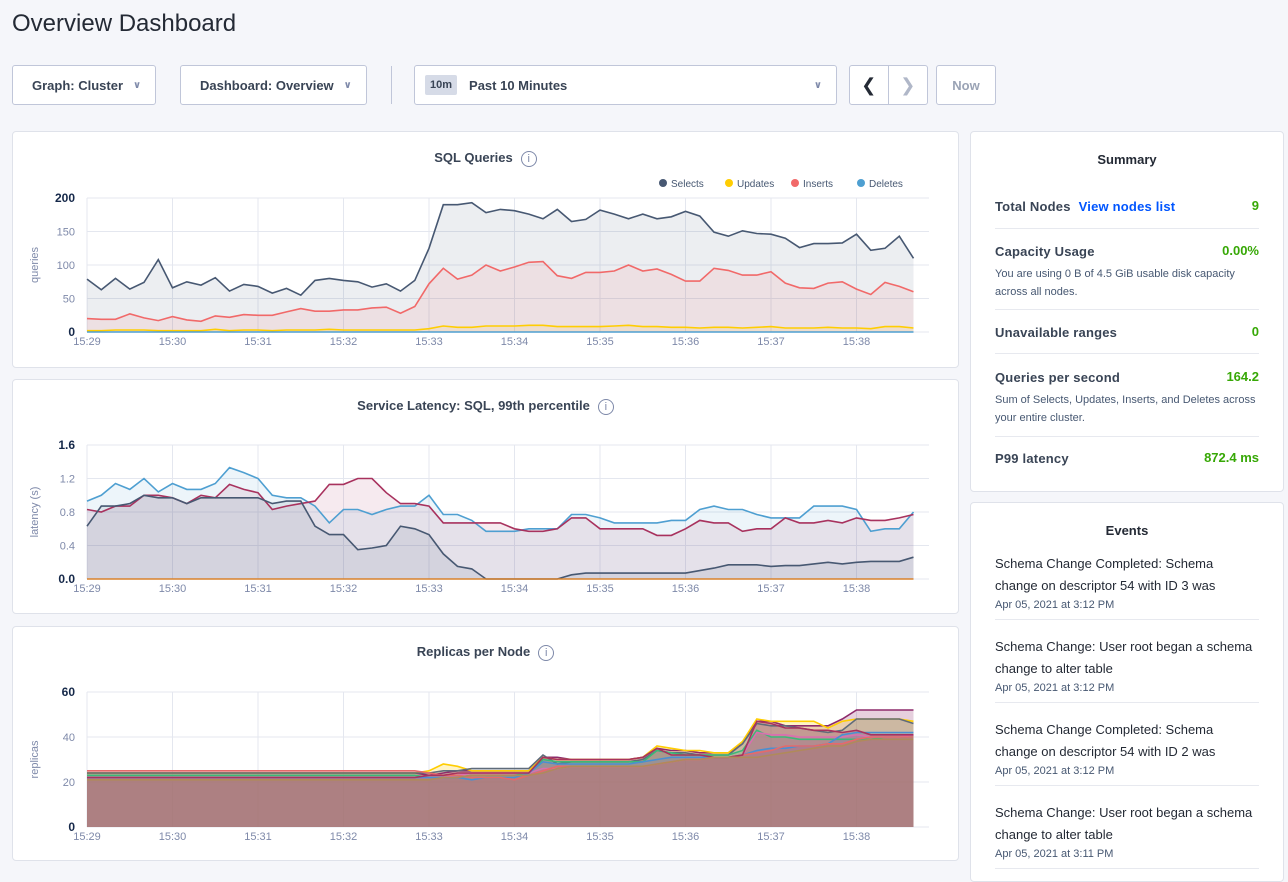 The width and height of the screenshot is (1288, 882). Describe the element at coordinates (500, 249) in the screenshot. I see `series-line-selects` at that location.